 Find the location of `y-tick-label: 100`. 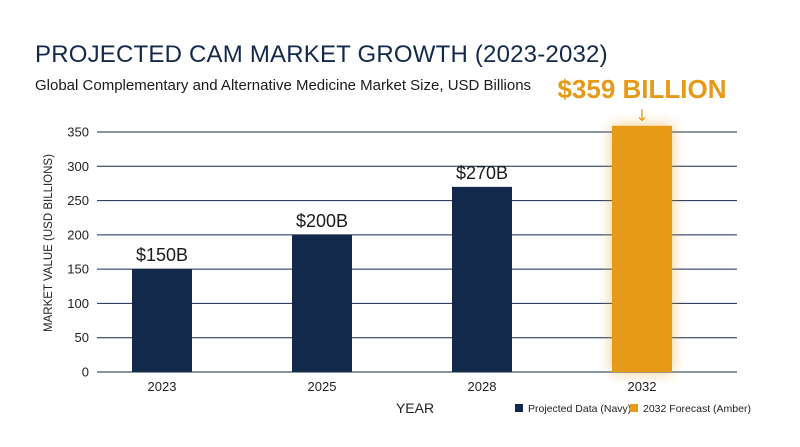

y-tick-label: 100 is located at coordinates (78, 303).